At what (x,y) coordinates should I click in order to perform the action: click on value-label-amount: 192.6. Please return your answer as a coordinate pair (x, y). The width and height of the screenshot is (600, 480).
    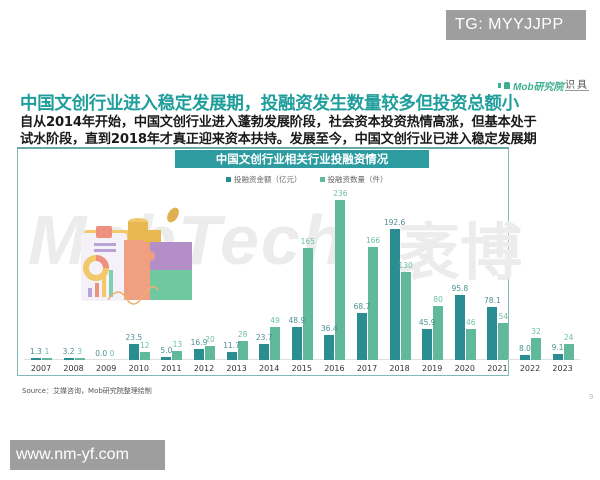
    Looking at the image, I should click on (394, 223).